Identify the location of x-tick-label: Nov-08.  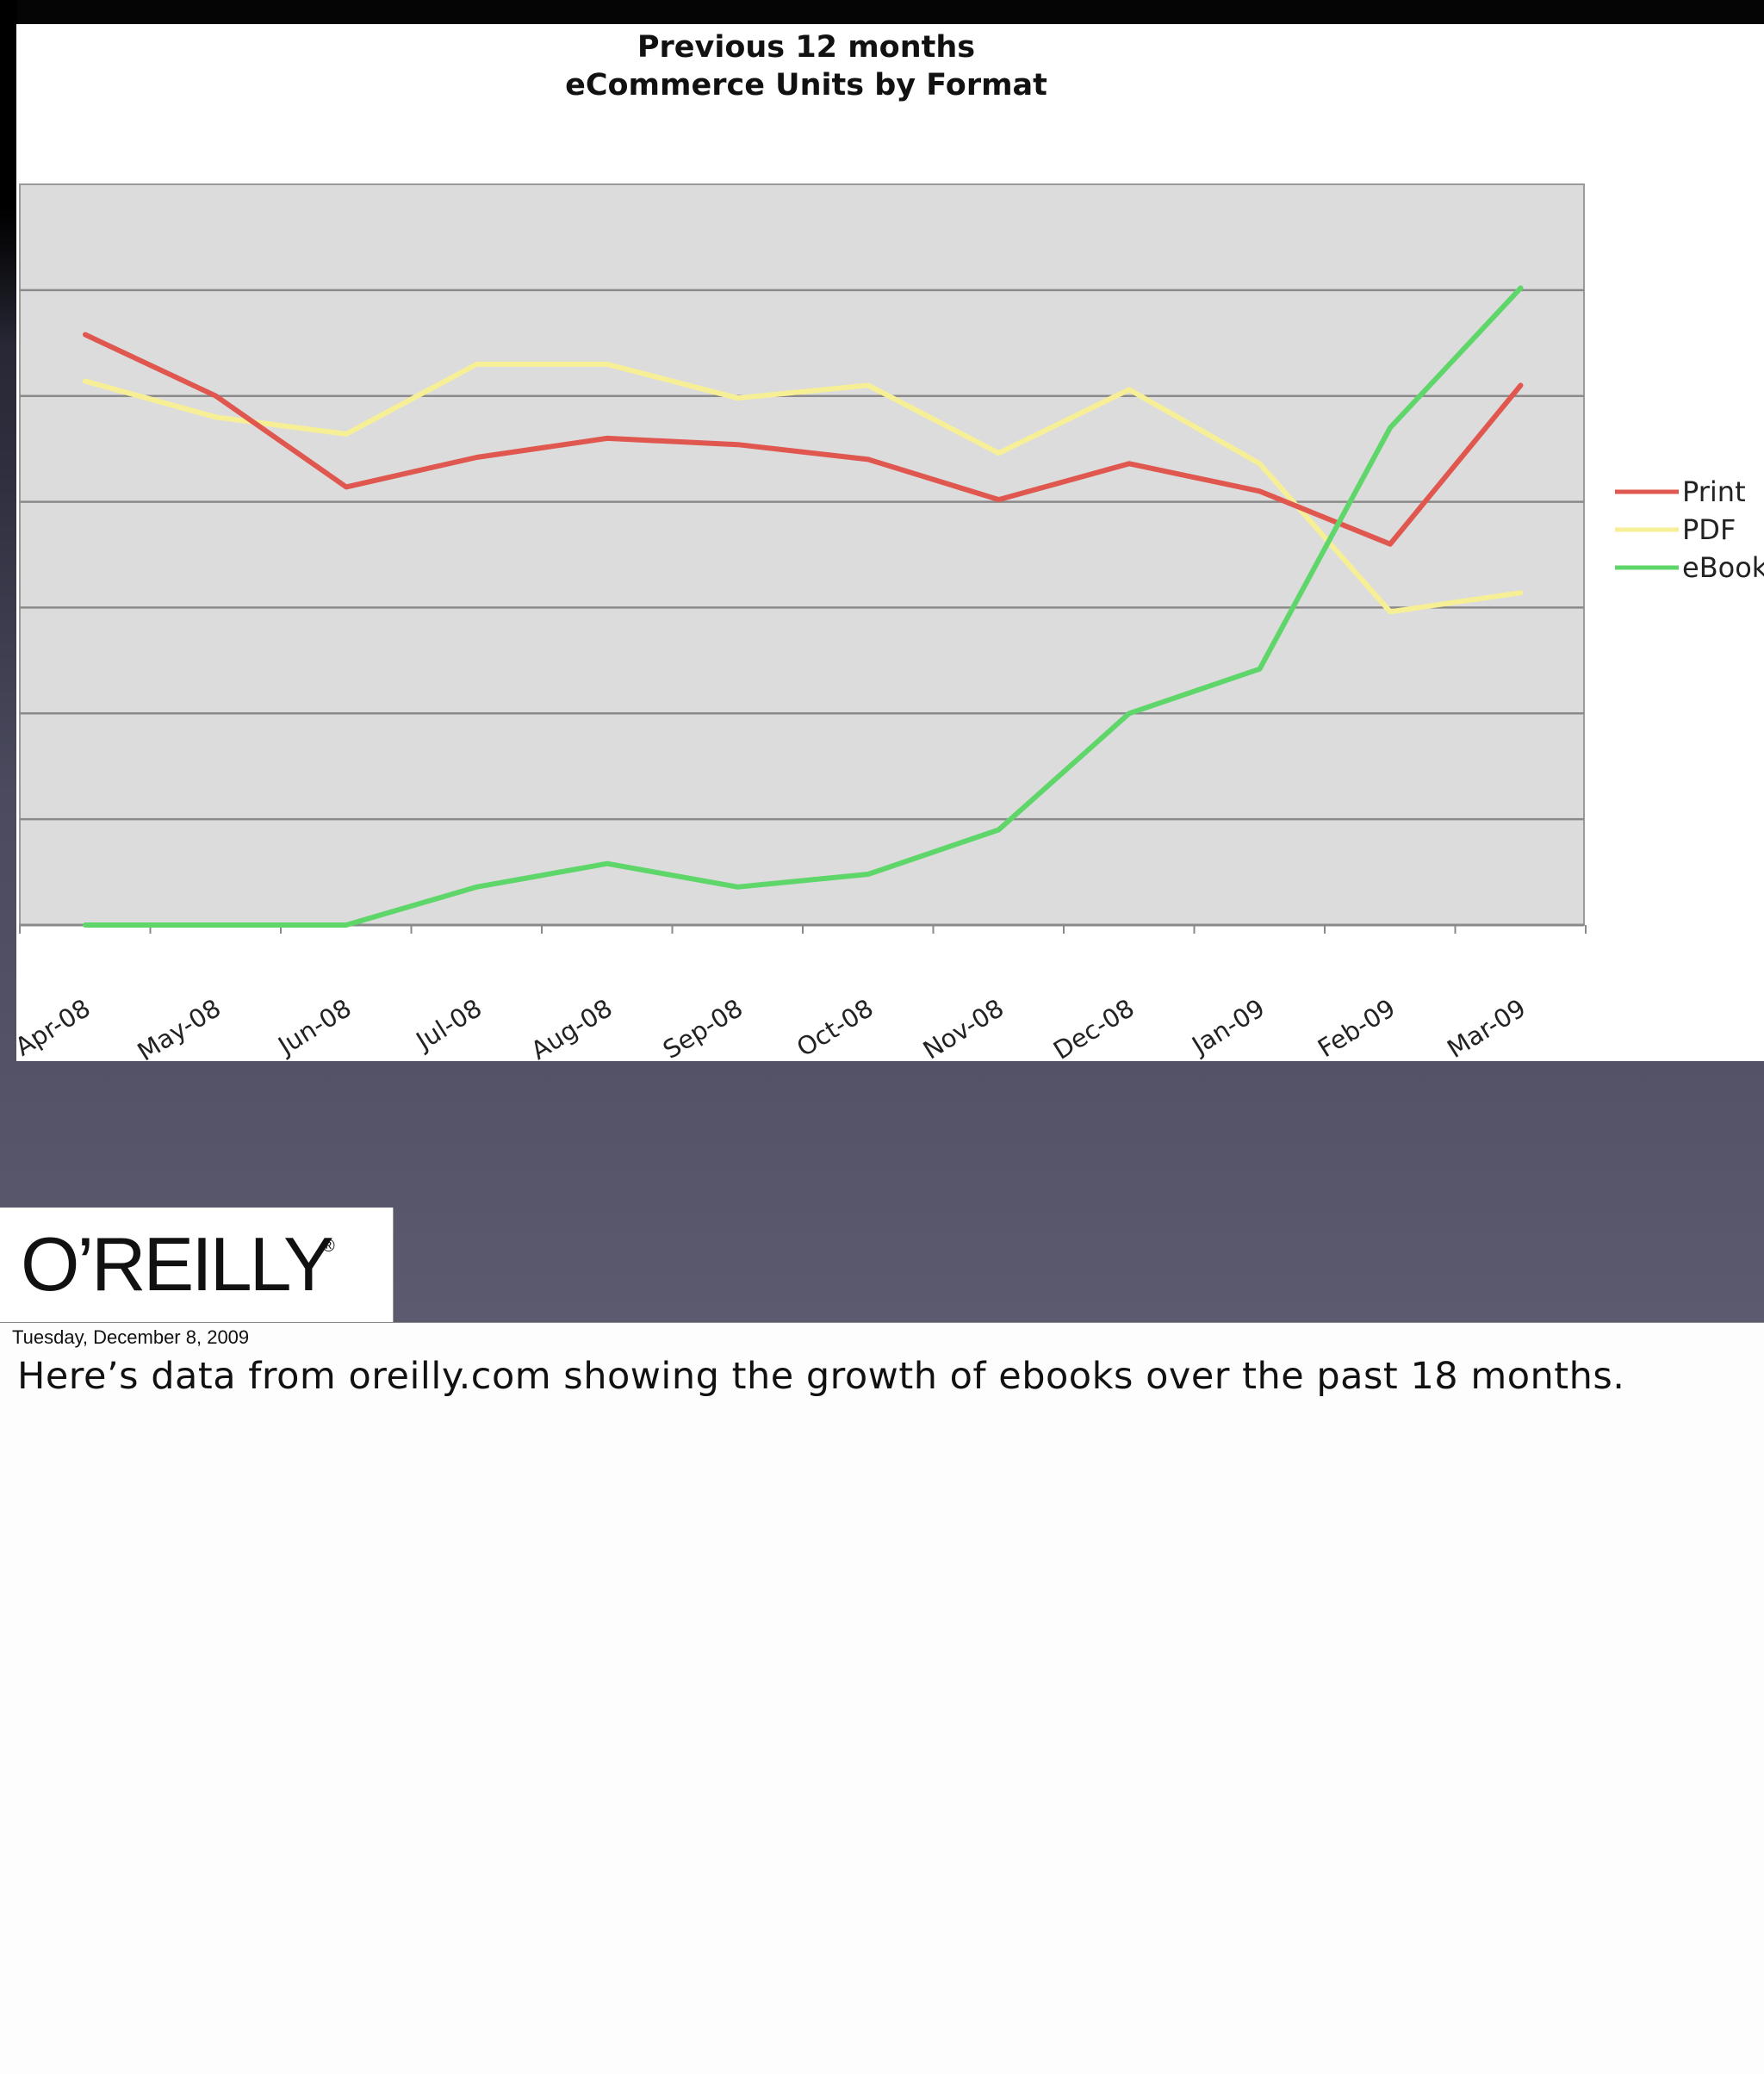
(964, 1027).